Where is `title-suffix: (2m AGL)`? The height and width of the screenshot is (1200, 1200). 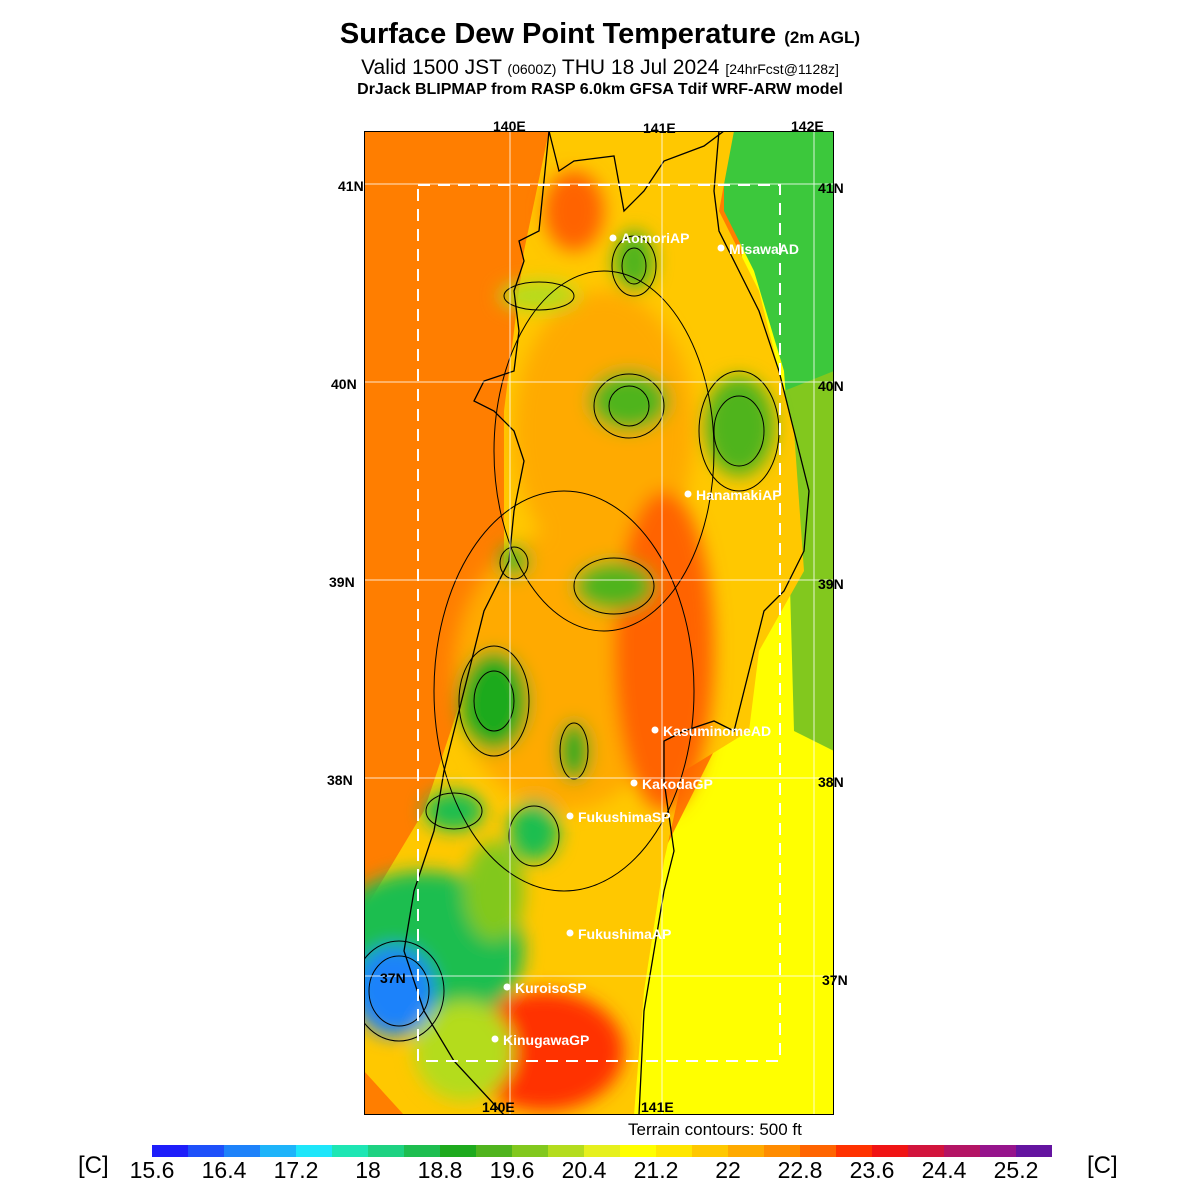 title-suffix: (2m AGL) is located at coordinates (822, 37).